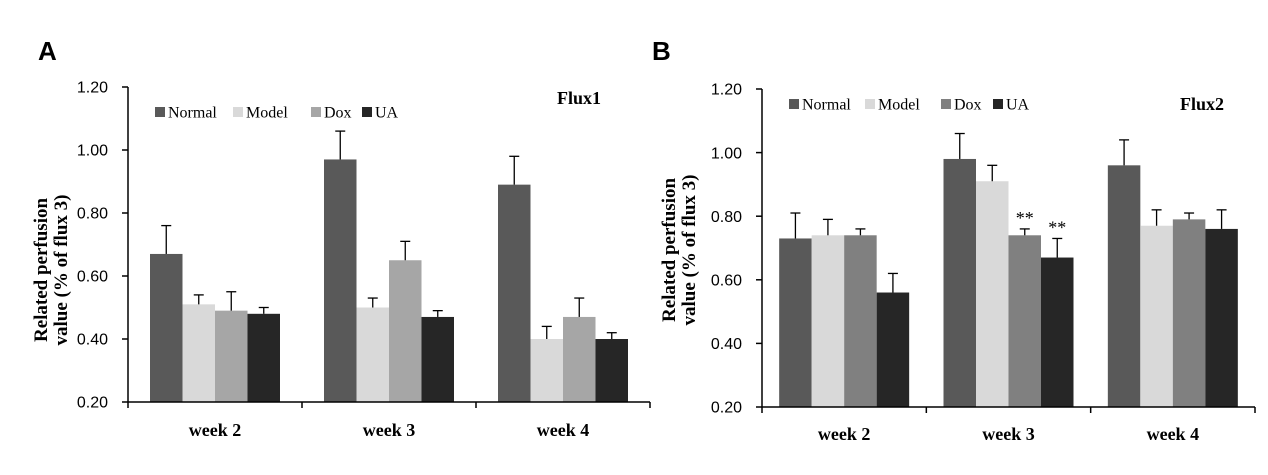  I want to click on panel-b-legend-item-model: Model, so click(892, 105).